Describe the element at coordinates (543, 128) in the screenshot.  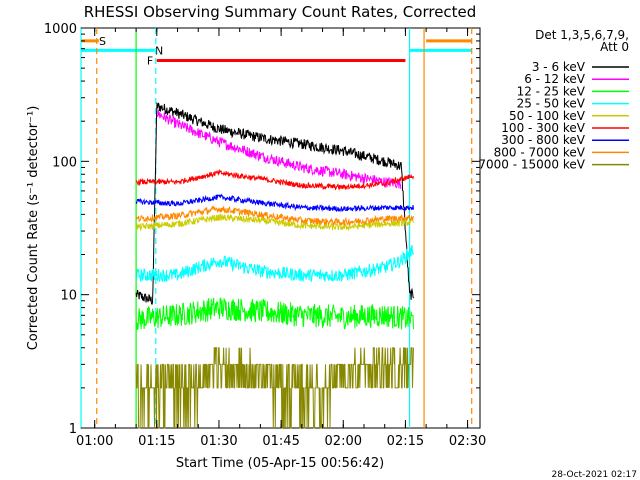
I see `legend-entry-label: 100 - 300 keV` at that location.